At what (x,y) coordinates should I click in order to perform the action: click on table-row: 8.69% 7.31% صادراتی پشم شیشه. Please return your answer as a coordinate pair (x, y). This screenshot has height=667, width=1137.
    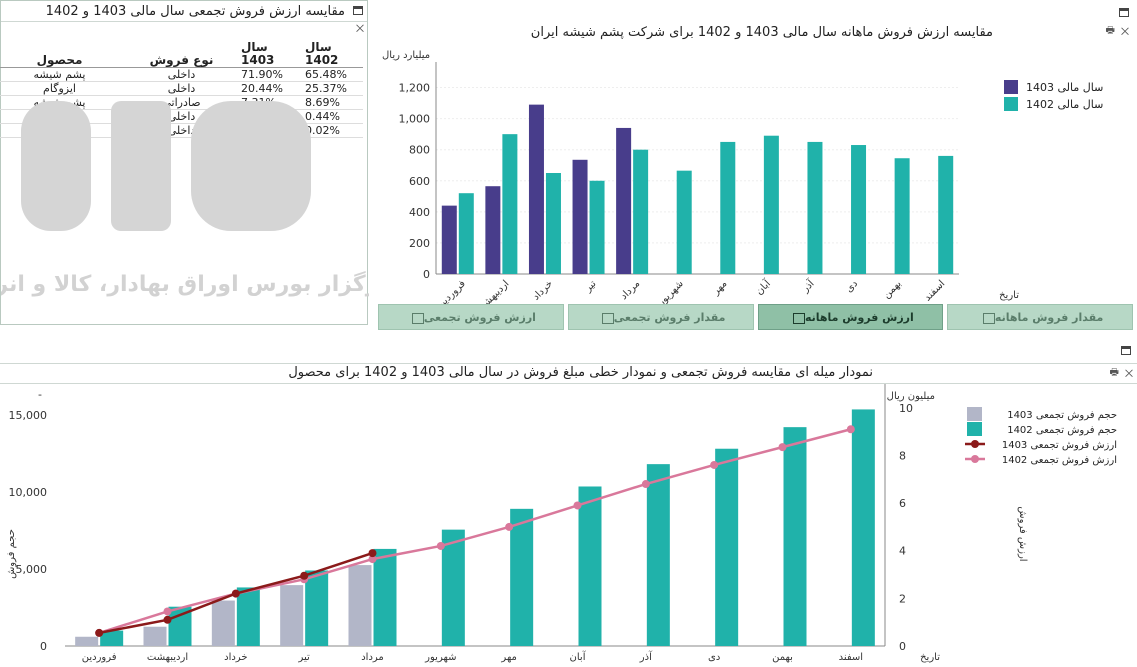
    Looking at the image, I should click on (181, 102).